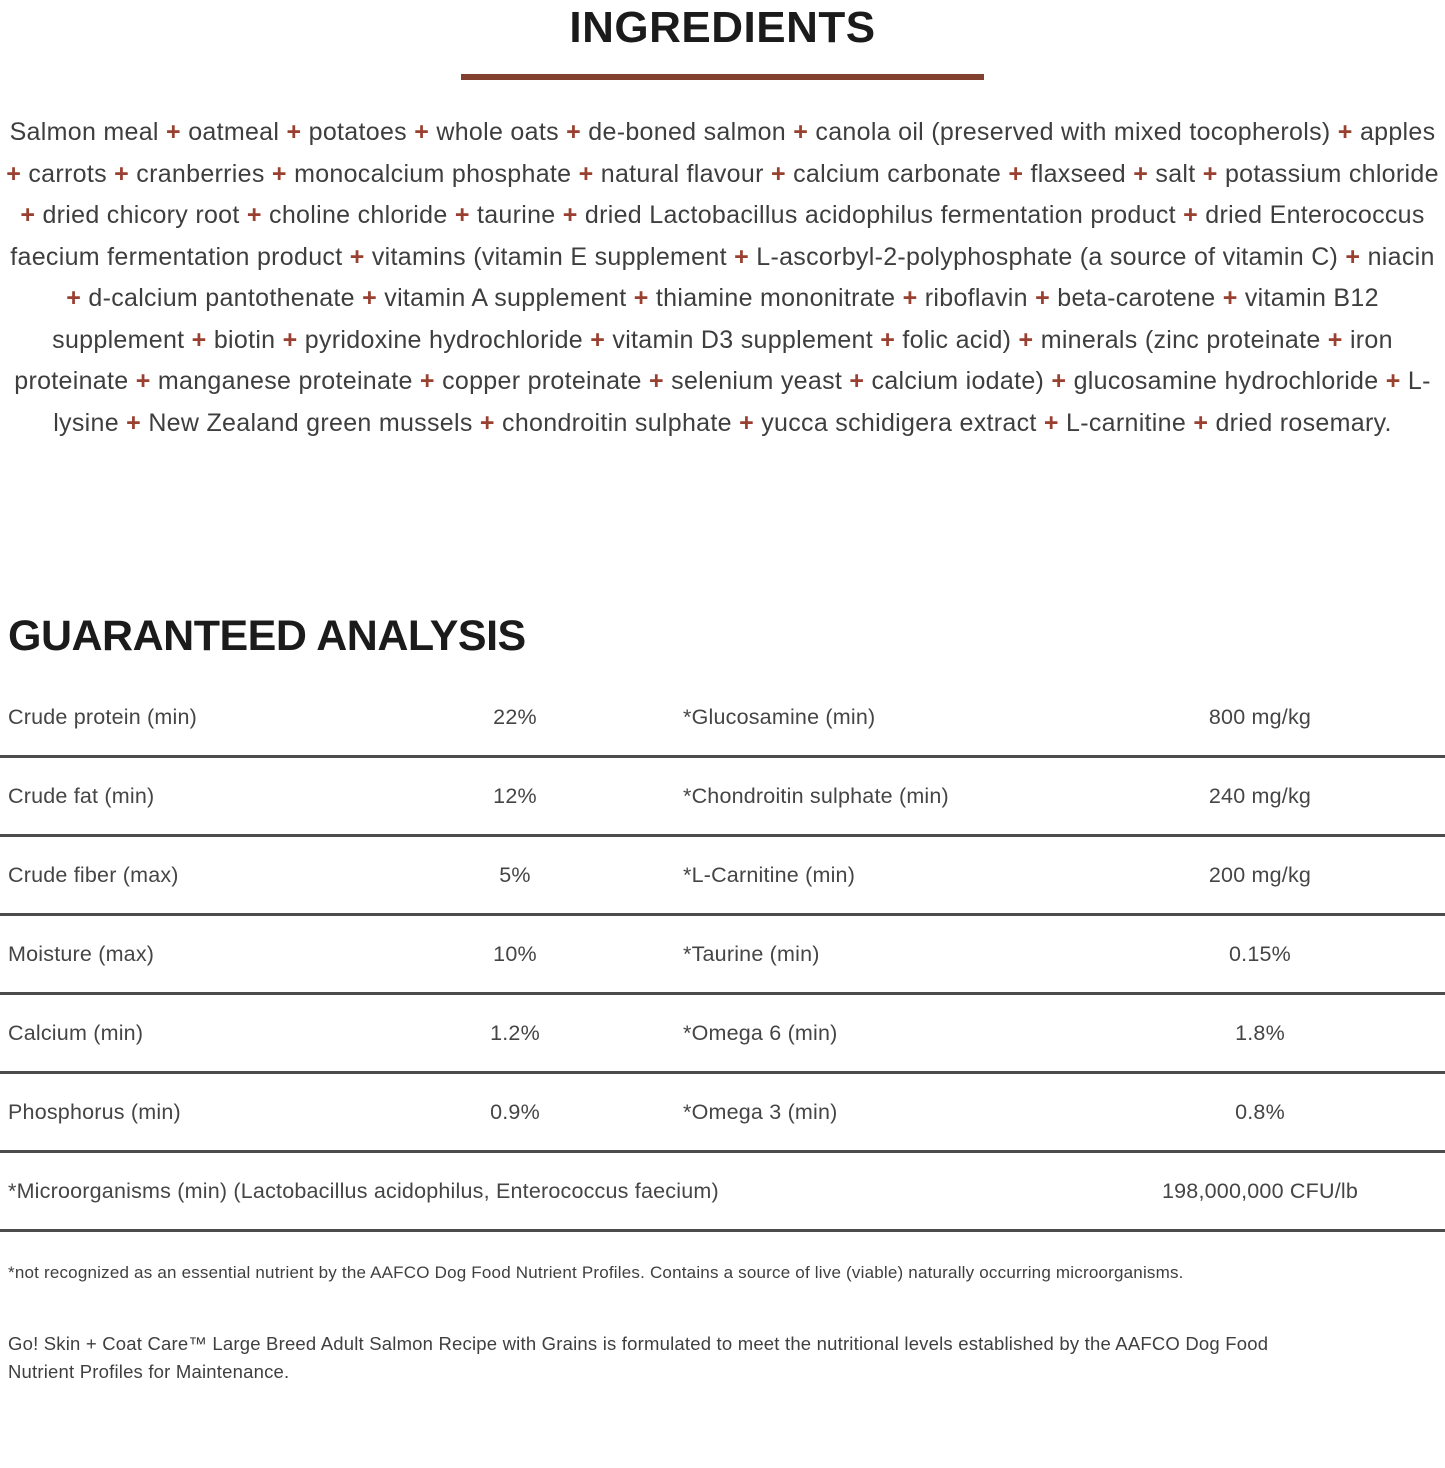 The height and width of the screenshot is (1468, 1445). I want to click on ingredient-item: niacin, so click(1401, 256).